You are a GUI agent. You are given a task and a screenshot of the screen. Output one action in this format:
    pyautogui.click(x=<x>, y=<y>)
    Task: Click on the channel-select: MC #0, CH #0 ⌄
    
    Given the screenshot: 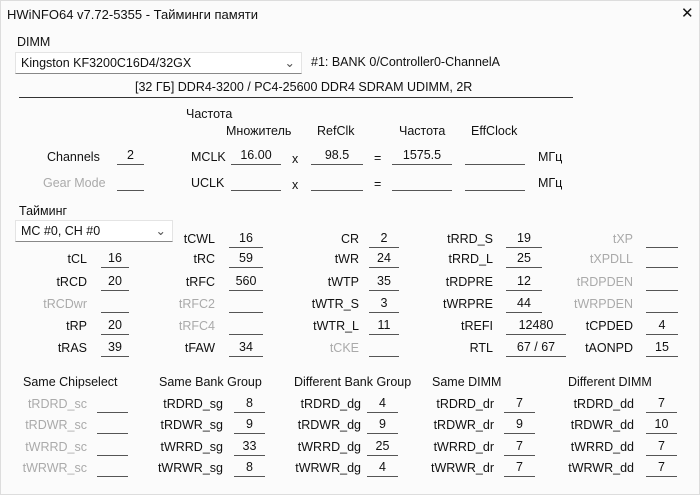 What is the action you would take?
    pyautogui.click(x=94, y=231)
    